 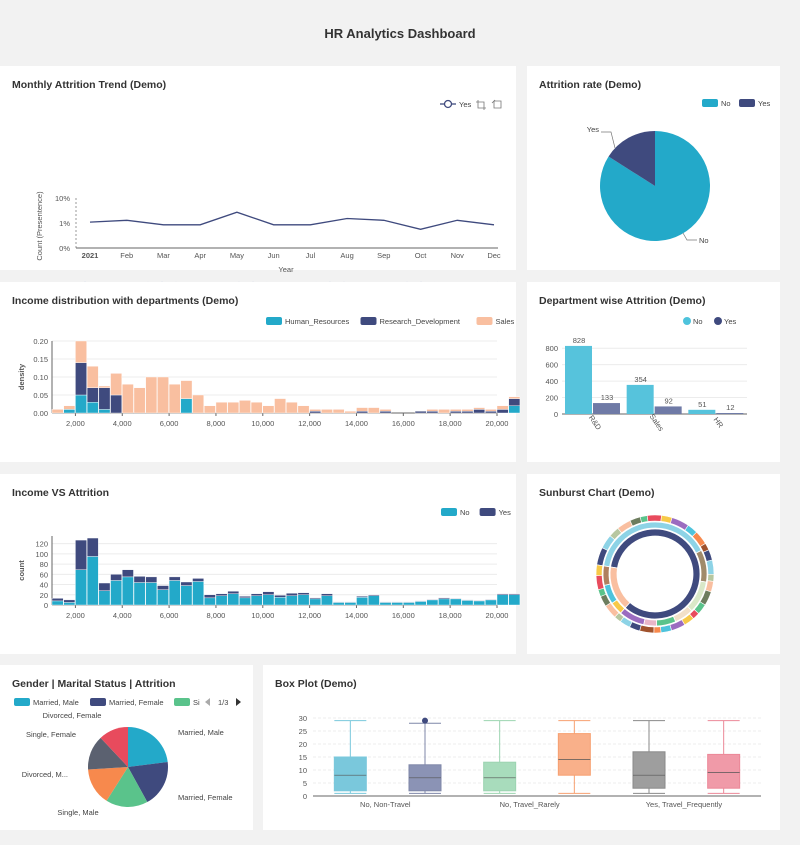 What do you see at coordinates (465, 104) in the screenshot?
I see `legend-yes-label: Yes` at bounding box center [465, 104].